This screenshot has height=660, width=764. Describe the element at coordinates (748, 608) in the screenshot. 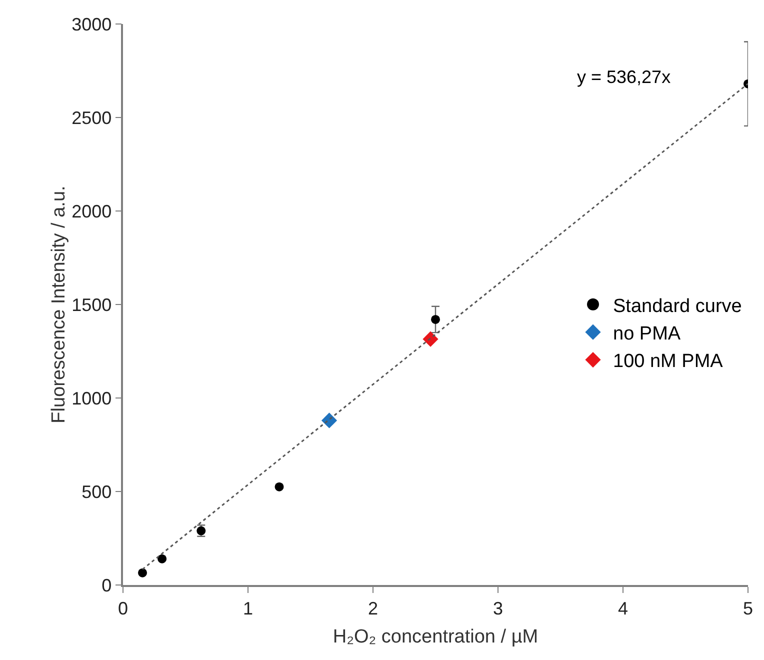

I see `x-tick-label: 5` at that location.